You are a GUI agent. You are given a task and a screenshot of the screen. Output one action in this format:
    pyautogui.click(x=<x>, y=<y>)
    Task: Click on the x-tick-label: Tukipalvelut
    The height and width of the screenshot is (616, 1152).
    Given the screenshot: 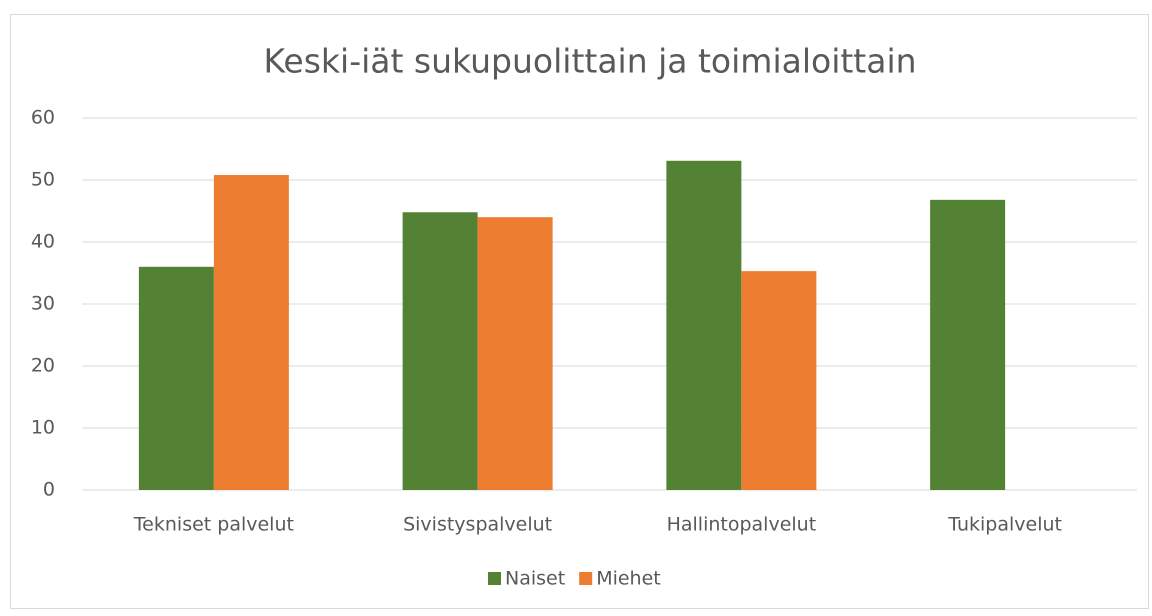 What is the action you would take?
    pyautogui.click(x=1004, y=525)
    